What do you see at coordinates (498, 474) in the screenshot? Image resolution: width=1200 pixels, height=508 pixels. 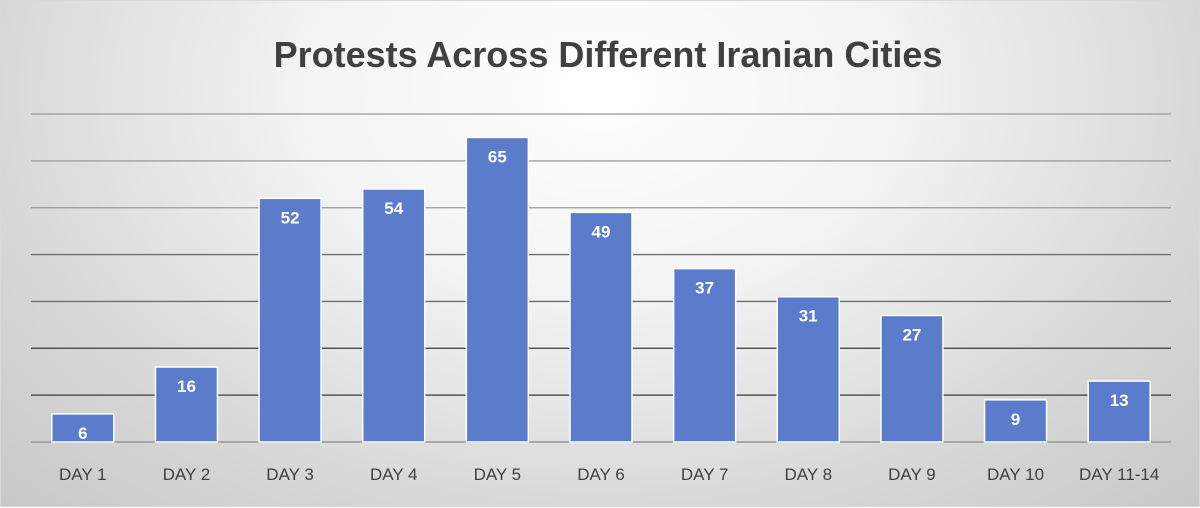 I see `x-tick-label: DAY 5` at bounding box center [498, 474].